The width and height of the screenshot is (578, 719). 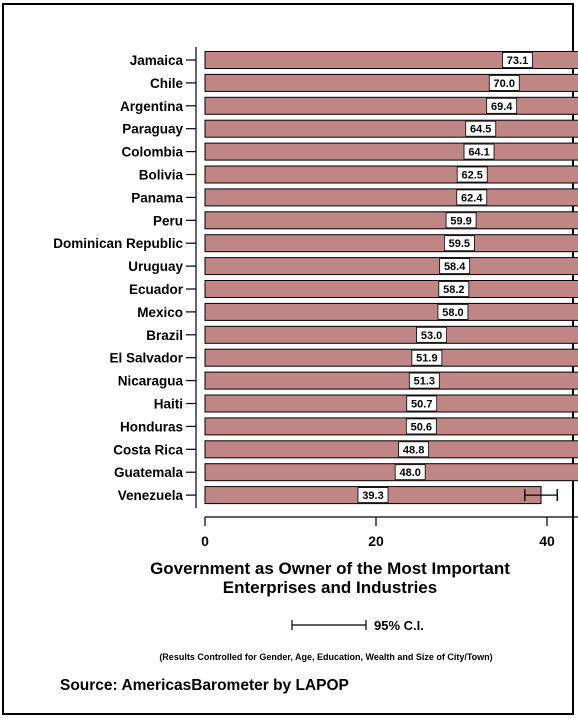 I want to click on value-label: 53.0, so click(x=431, y=336).